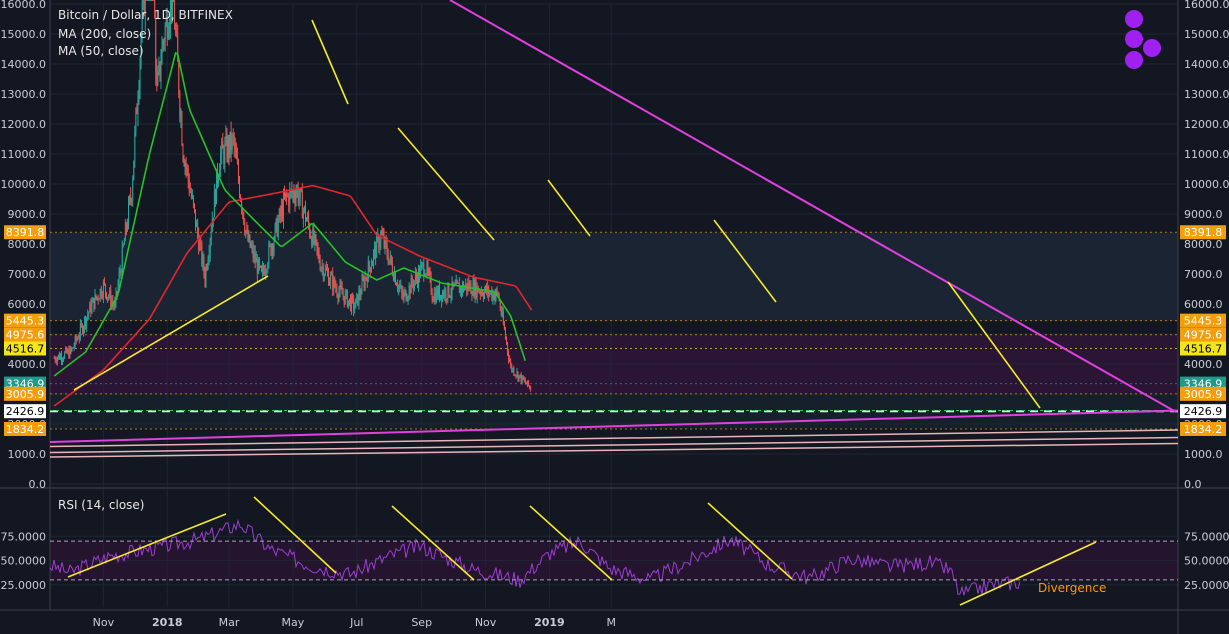 The width and height of the screenshot is (1229, 634). What do you see at coordinates (614, 276) in the screenshot?
I see `supply-zone` at bounding box center [614, 276].